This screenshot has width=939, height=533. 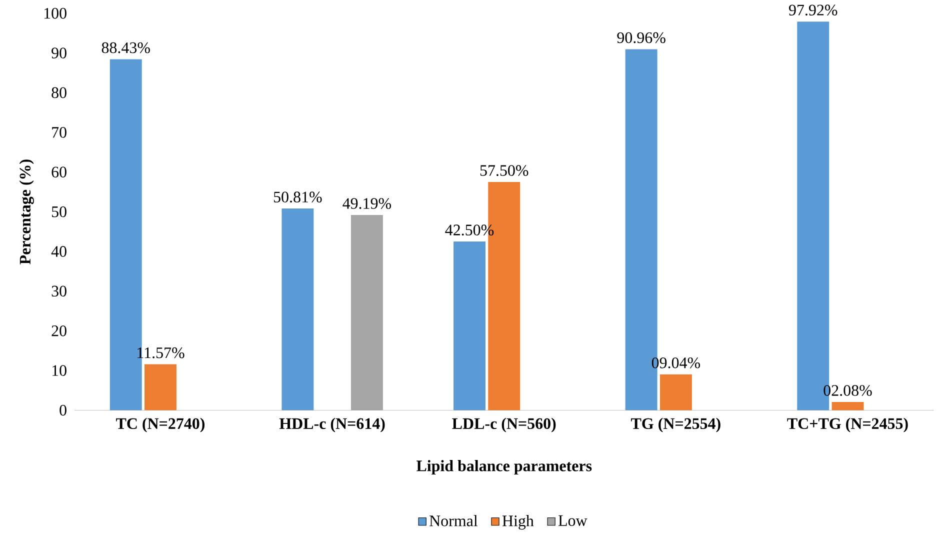 What do you see at coordinates (126, 47) in the screenshot?
I see `data-label: 88.43%` at bounding box center [126, 47].